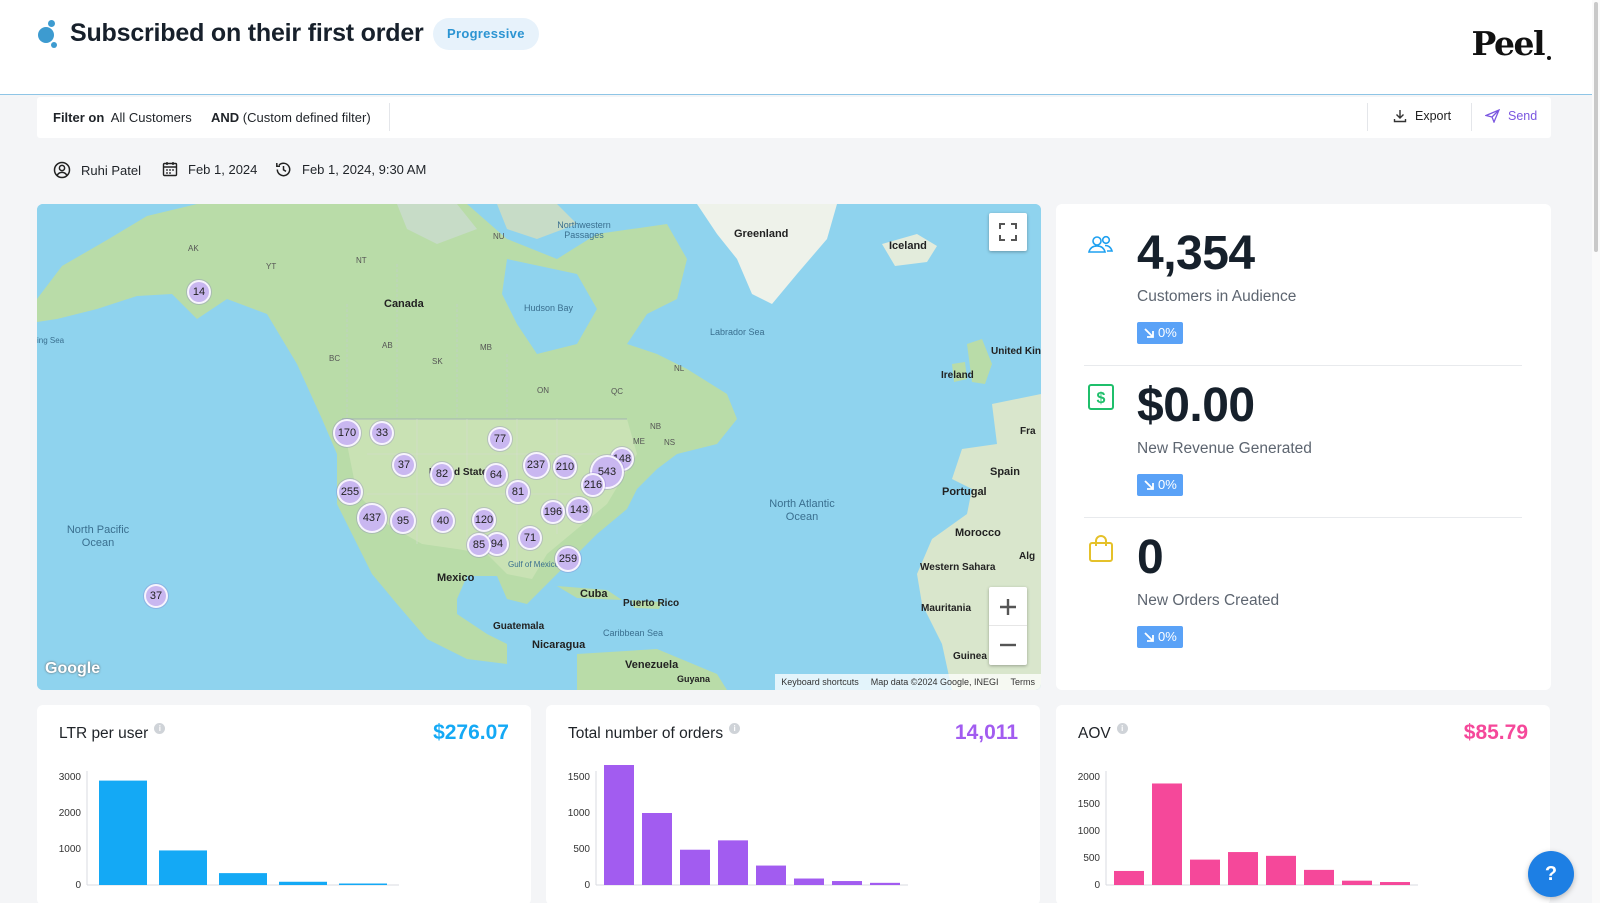  Describe the element at coordinates (199, 292) in the screenshot. I see `map-cluster-marker: 14` at that location.